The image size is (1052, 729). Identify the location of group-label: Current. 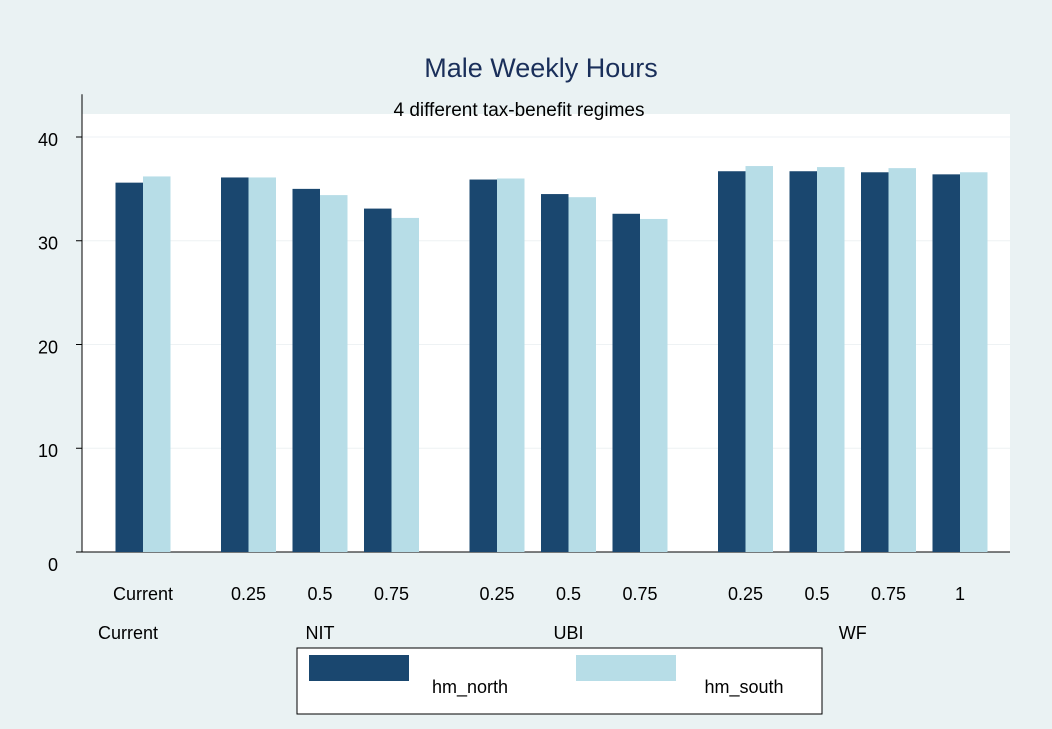
(128, 633).